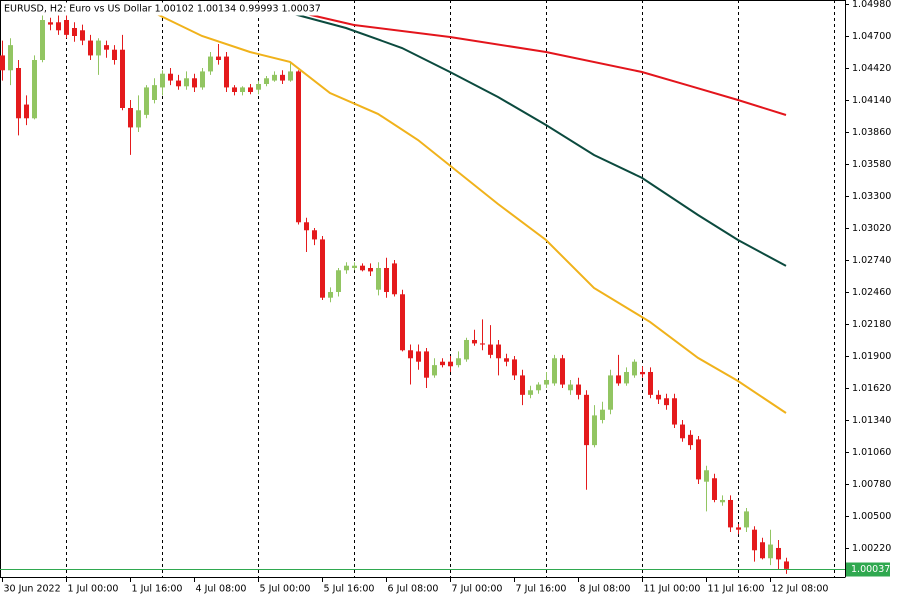  Describe the element at coordinates (871, 420) in the screenshot. I see `y-tick-label: 1.01340` at that location.